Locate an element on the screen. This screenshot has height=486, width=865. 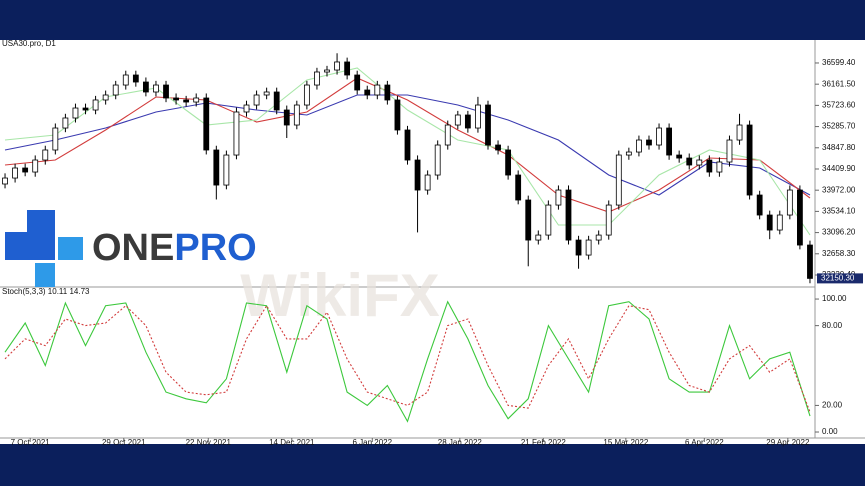
logo-text-one: ONE is located at coordinates (133, 248).